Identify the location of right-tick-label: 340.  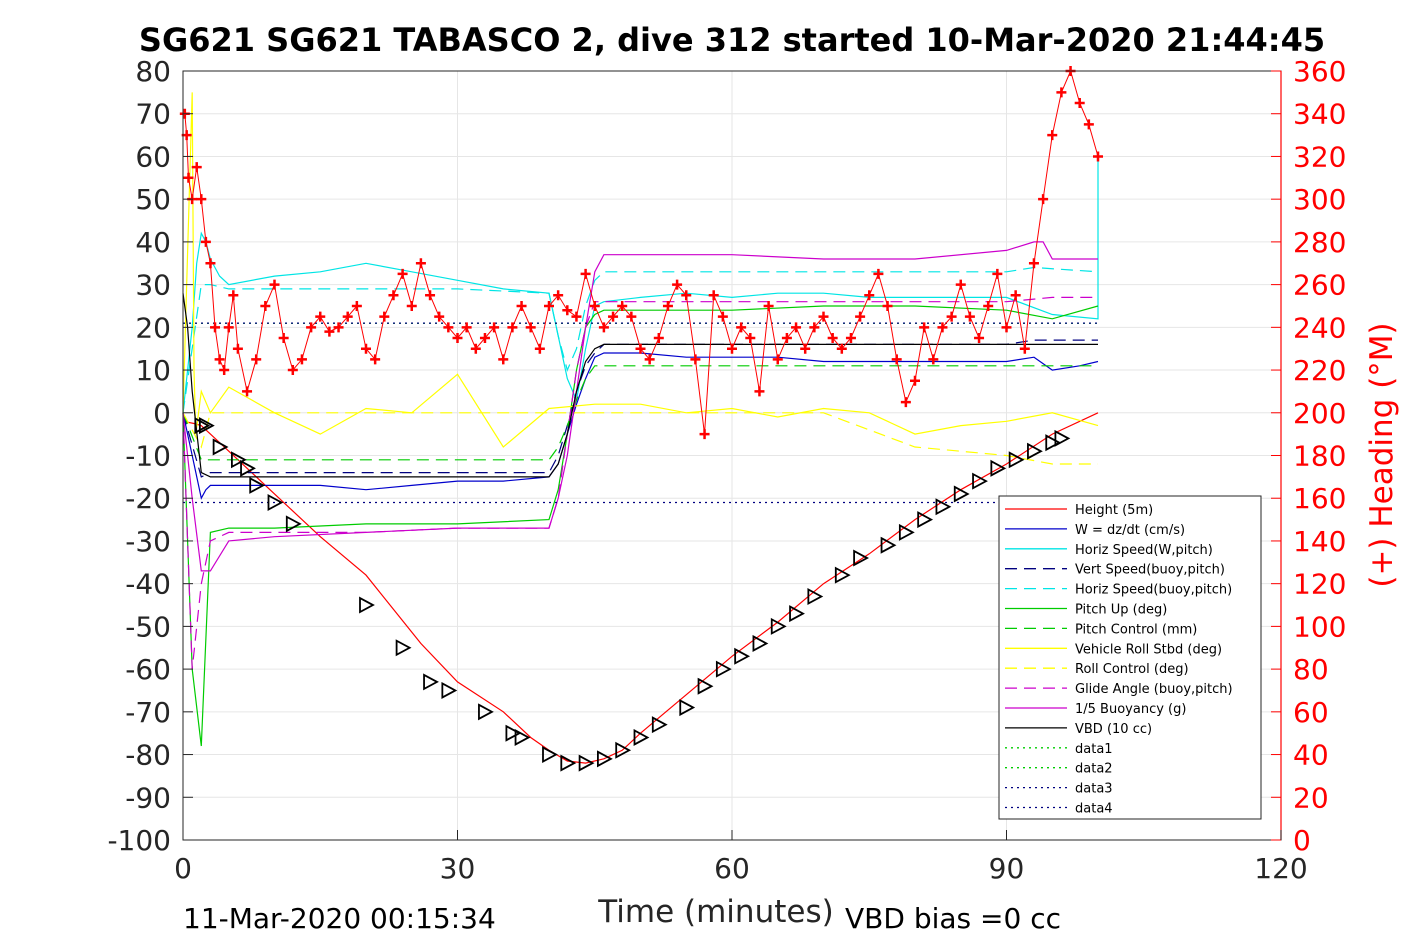
(1319, 114).